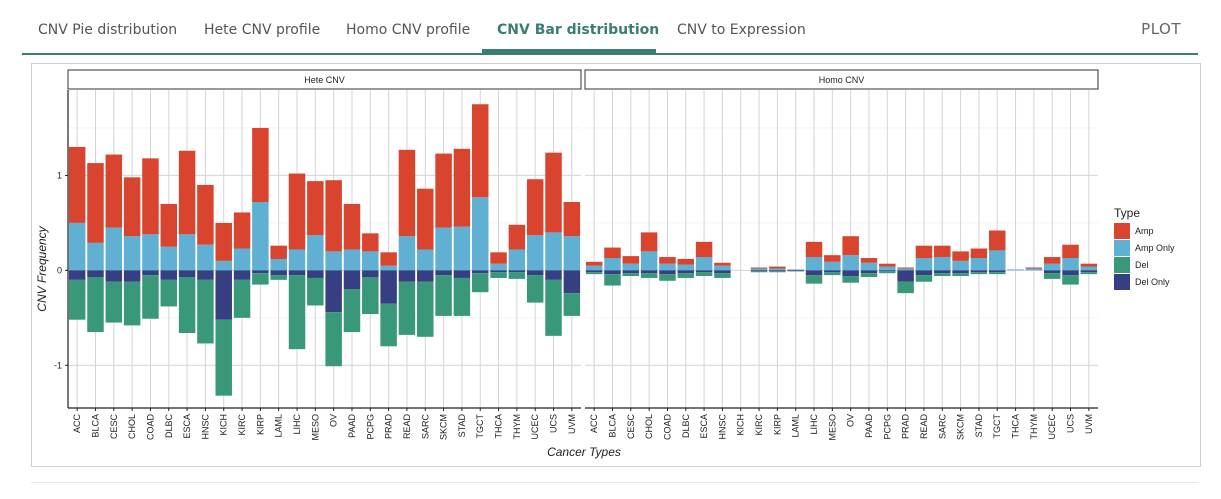  What do you see at coordinates (649, 261) in the screenshot?
I see `bar-amp-only-chol` at bounding box center [649, 261].